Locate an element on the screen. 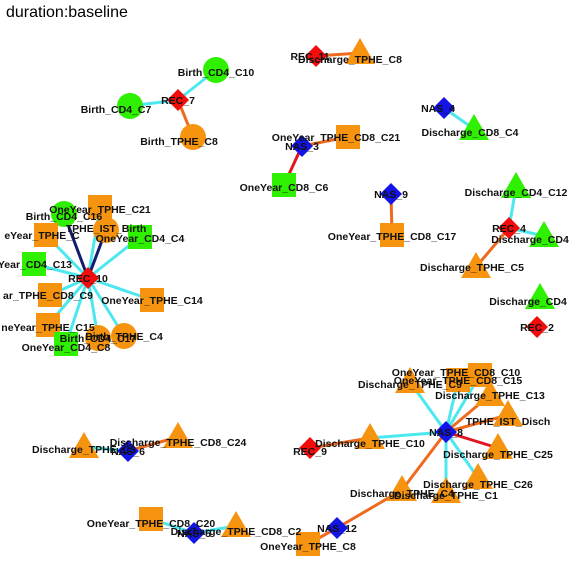 The width and height of the screenshot is (576, 576). node-label-Discharge_CD4_C12: Discharge_CD4_C12 is located at coordinates (516, 193).